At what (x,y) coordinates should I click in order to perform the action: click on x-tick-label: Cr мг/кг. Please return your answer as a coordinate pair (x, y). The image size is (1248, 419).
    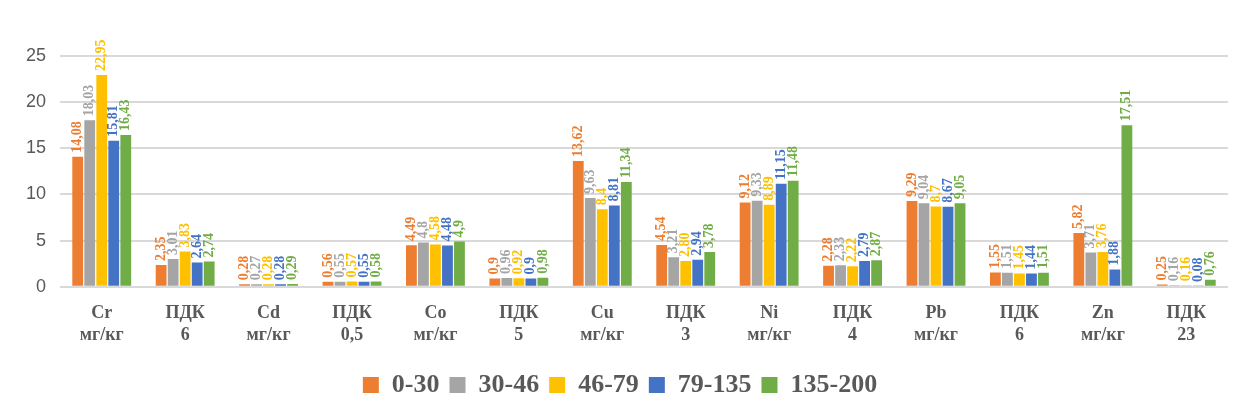
    Looking at the image, I should click on (101, 323).